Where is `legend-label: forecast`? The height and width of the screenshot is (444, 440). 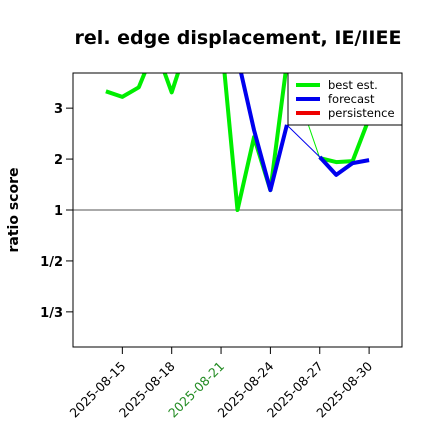 legend-label: forecast is located at coordinates (351, 99).